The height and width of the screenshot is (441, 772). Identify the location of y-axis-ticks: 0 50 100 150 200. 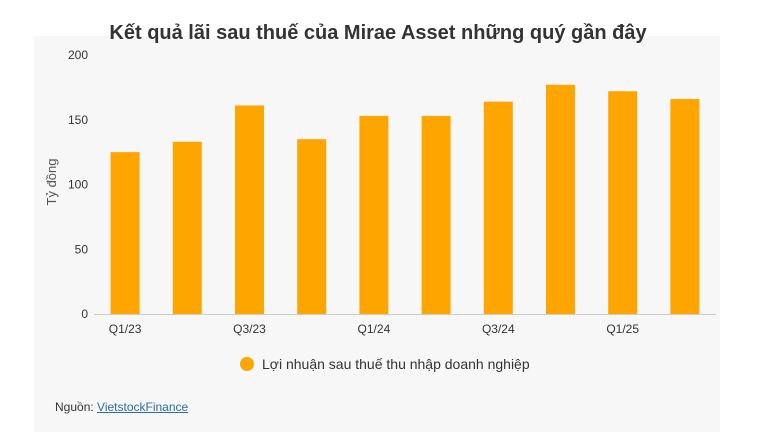
(78, 184).